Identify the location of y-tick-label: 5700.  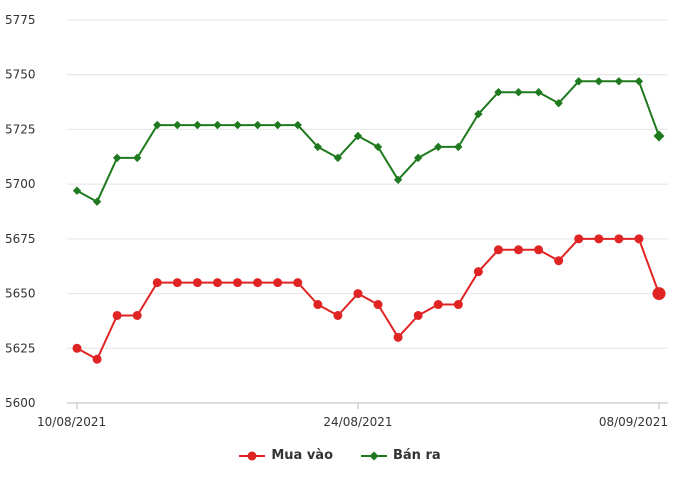
(20, 184).